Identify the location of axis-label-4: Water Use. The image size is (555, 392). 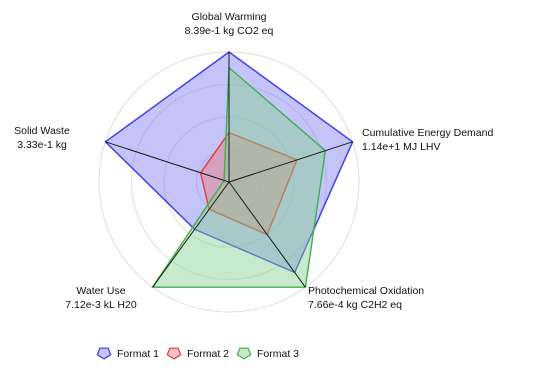
(100, 291).